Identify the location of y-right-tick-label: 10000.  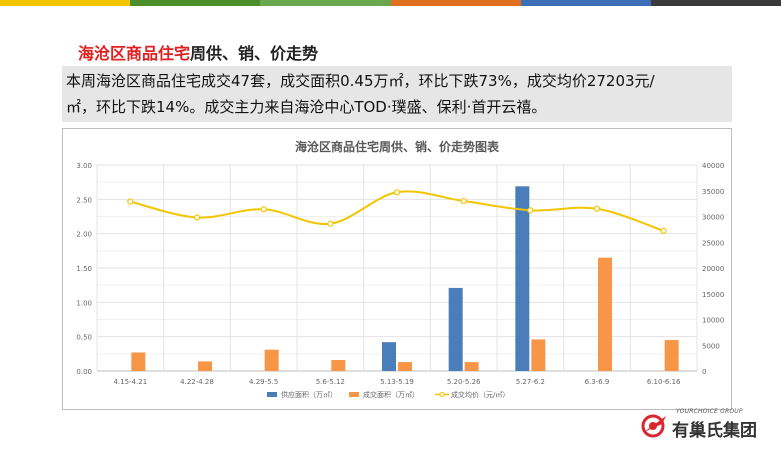
(713, 321).